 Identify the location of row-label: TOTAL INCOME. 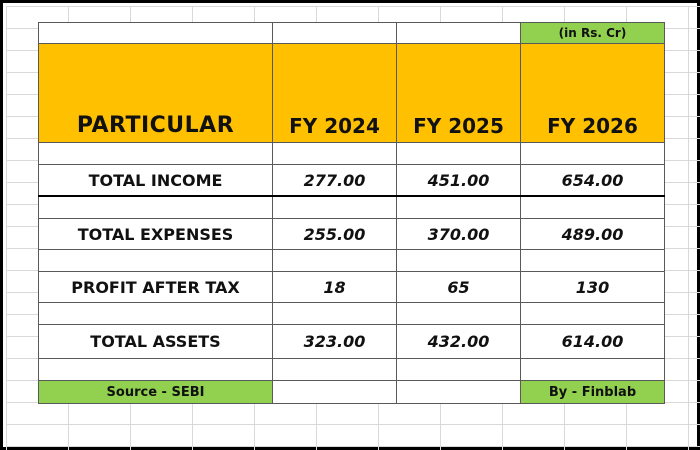
(155, 180).